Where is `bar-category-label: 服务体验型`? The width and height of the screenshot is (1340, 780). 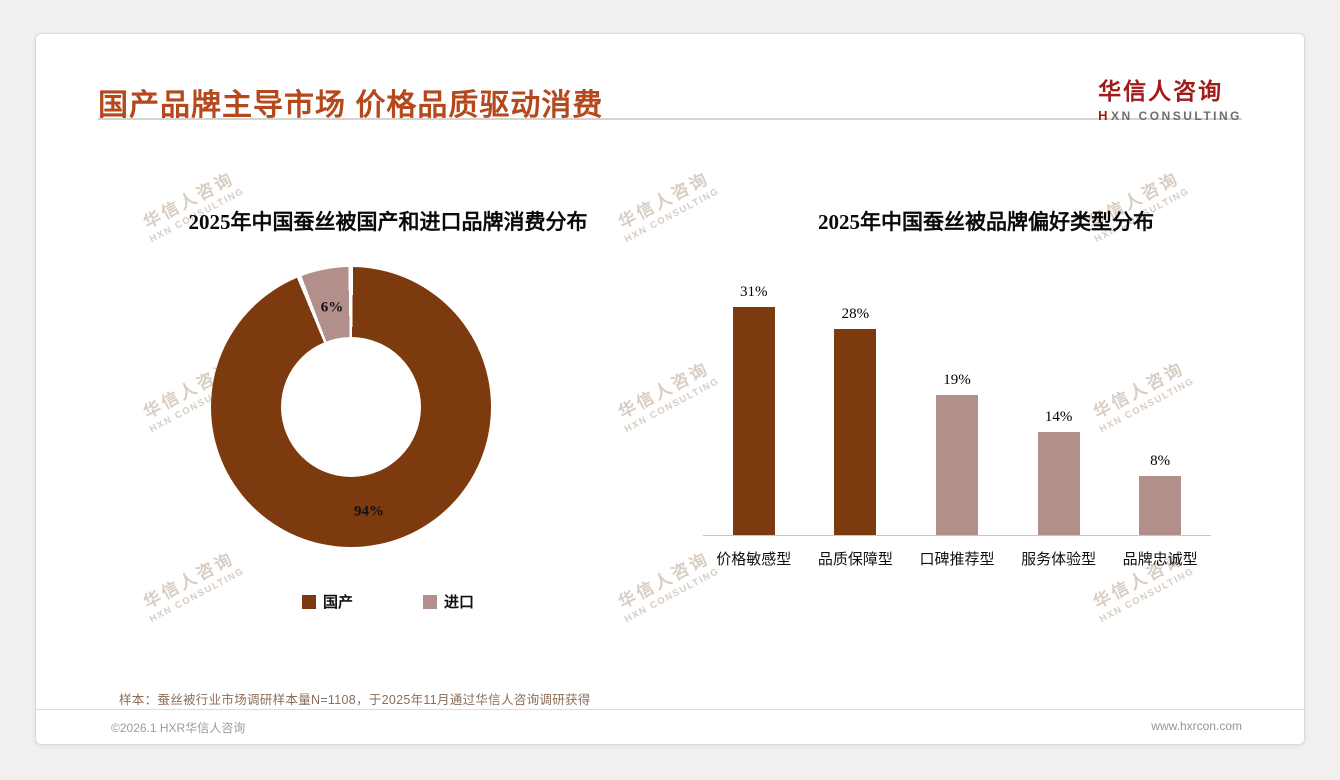
bar-category-label: 服务体验型 is located at coordinates (1059, 560).